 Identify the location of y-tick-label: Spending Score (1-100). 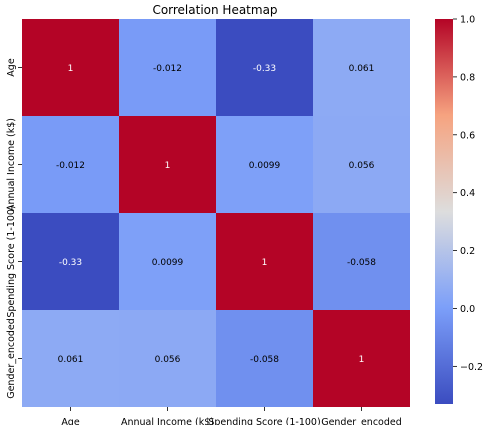
(11, 261).